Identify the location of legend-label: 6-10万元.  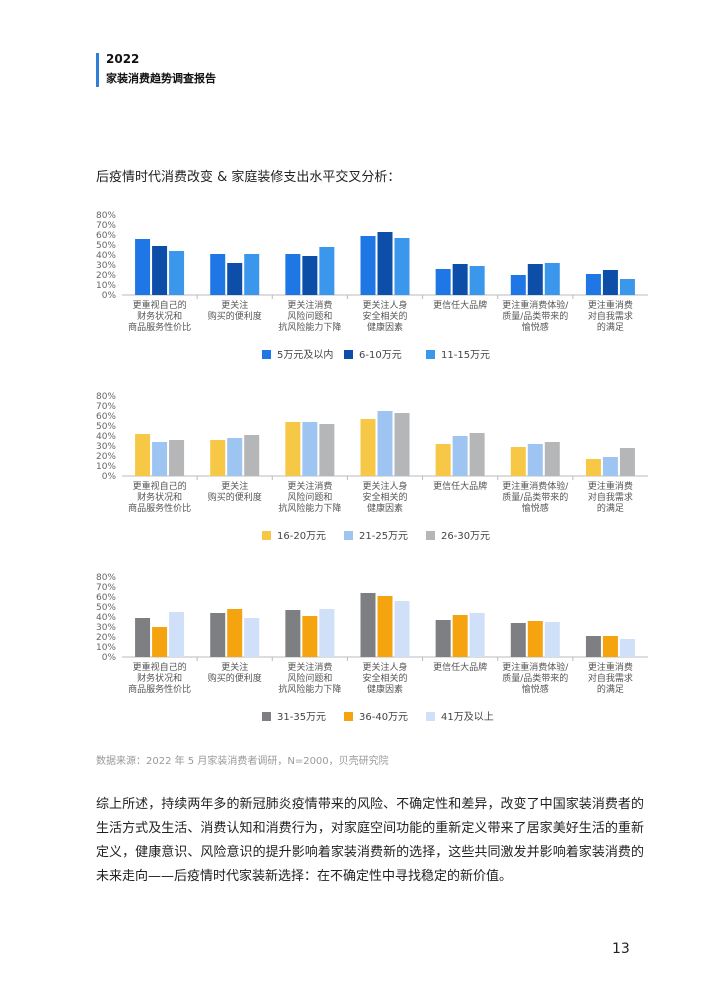
(380, 355).